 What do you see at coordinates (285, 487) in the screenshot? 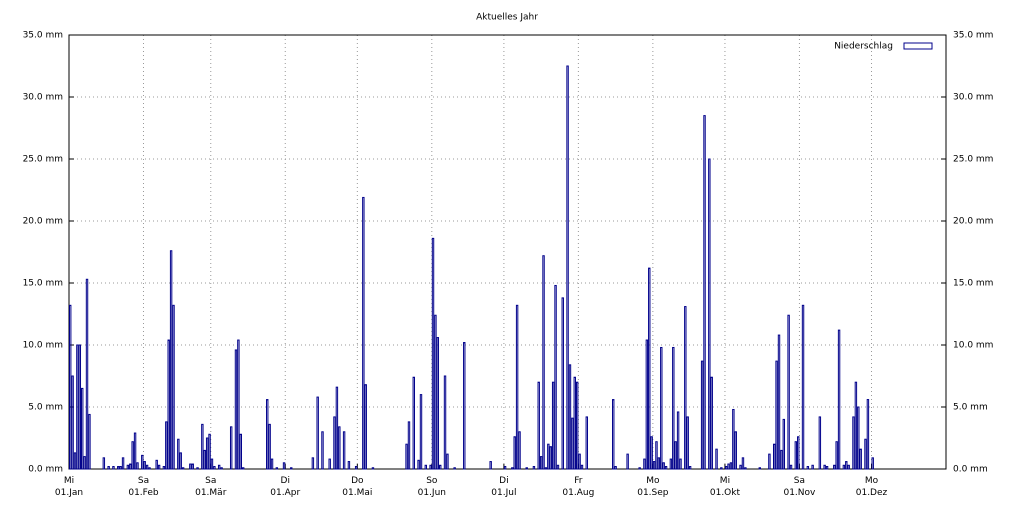
I see `x-tick-label: Di 01.Apr` at bounding box center [285, 487].